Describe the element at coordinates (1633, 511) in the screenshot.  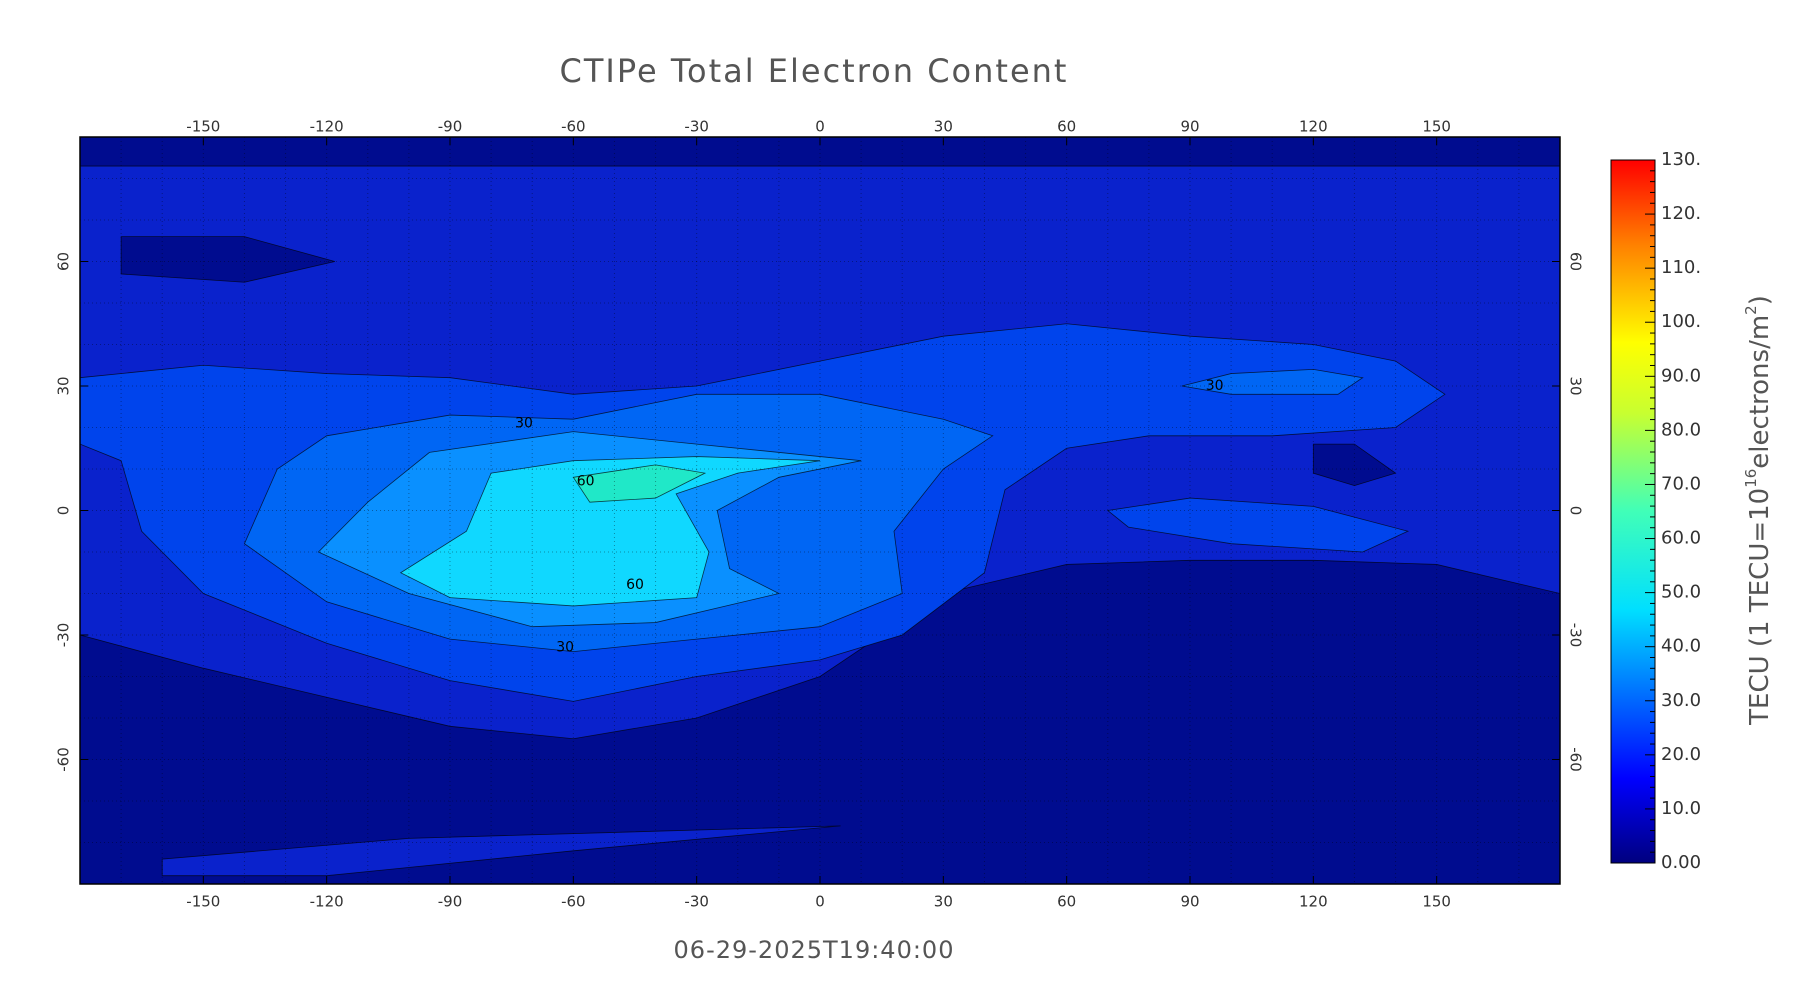
I see `colorbar` at that location.